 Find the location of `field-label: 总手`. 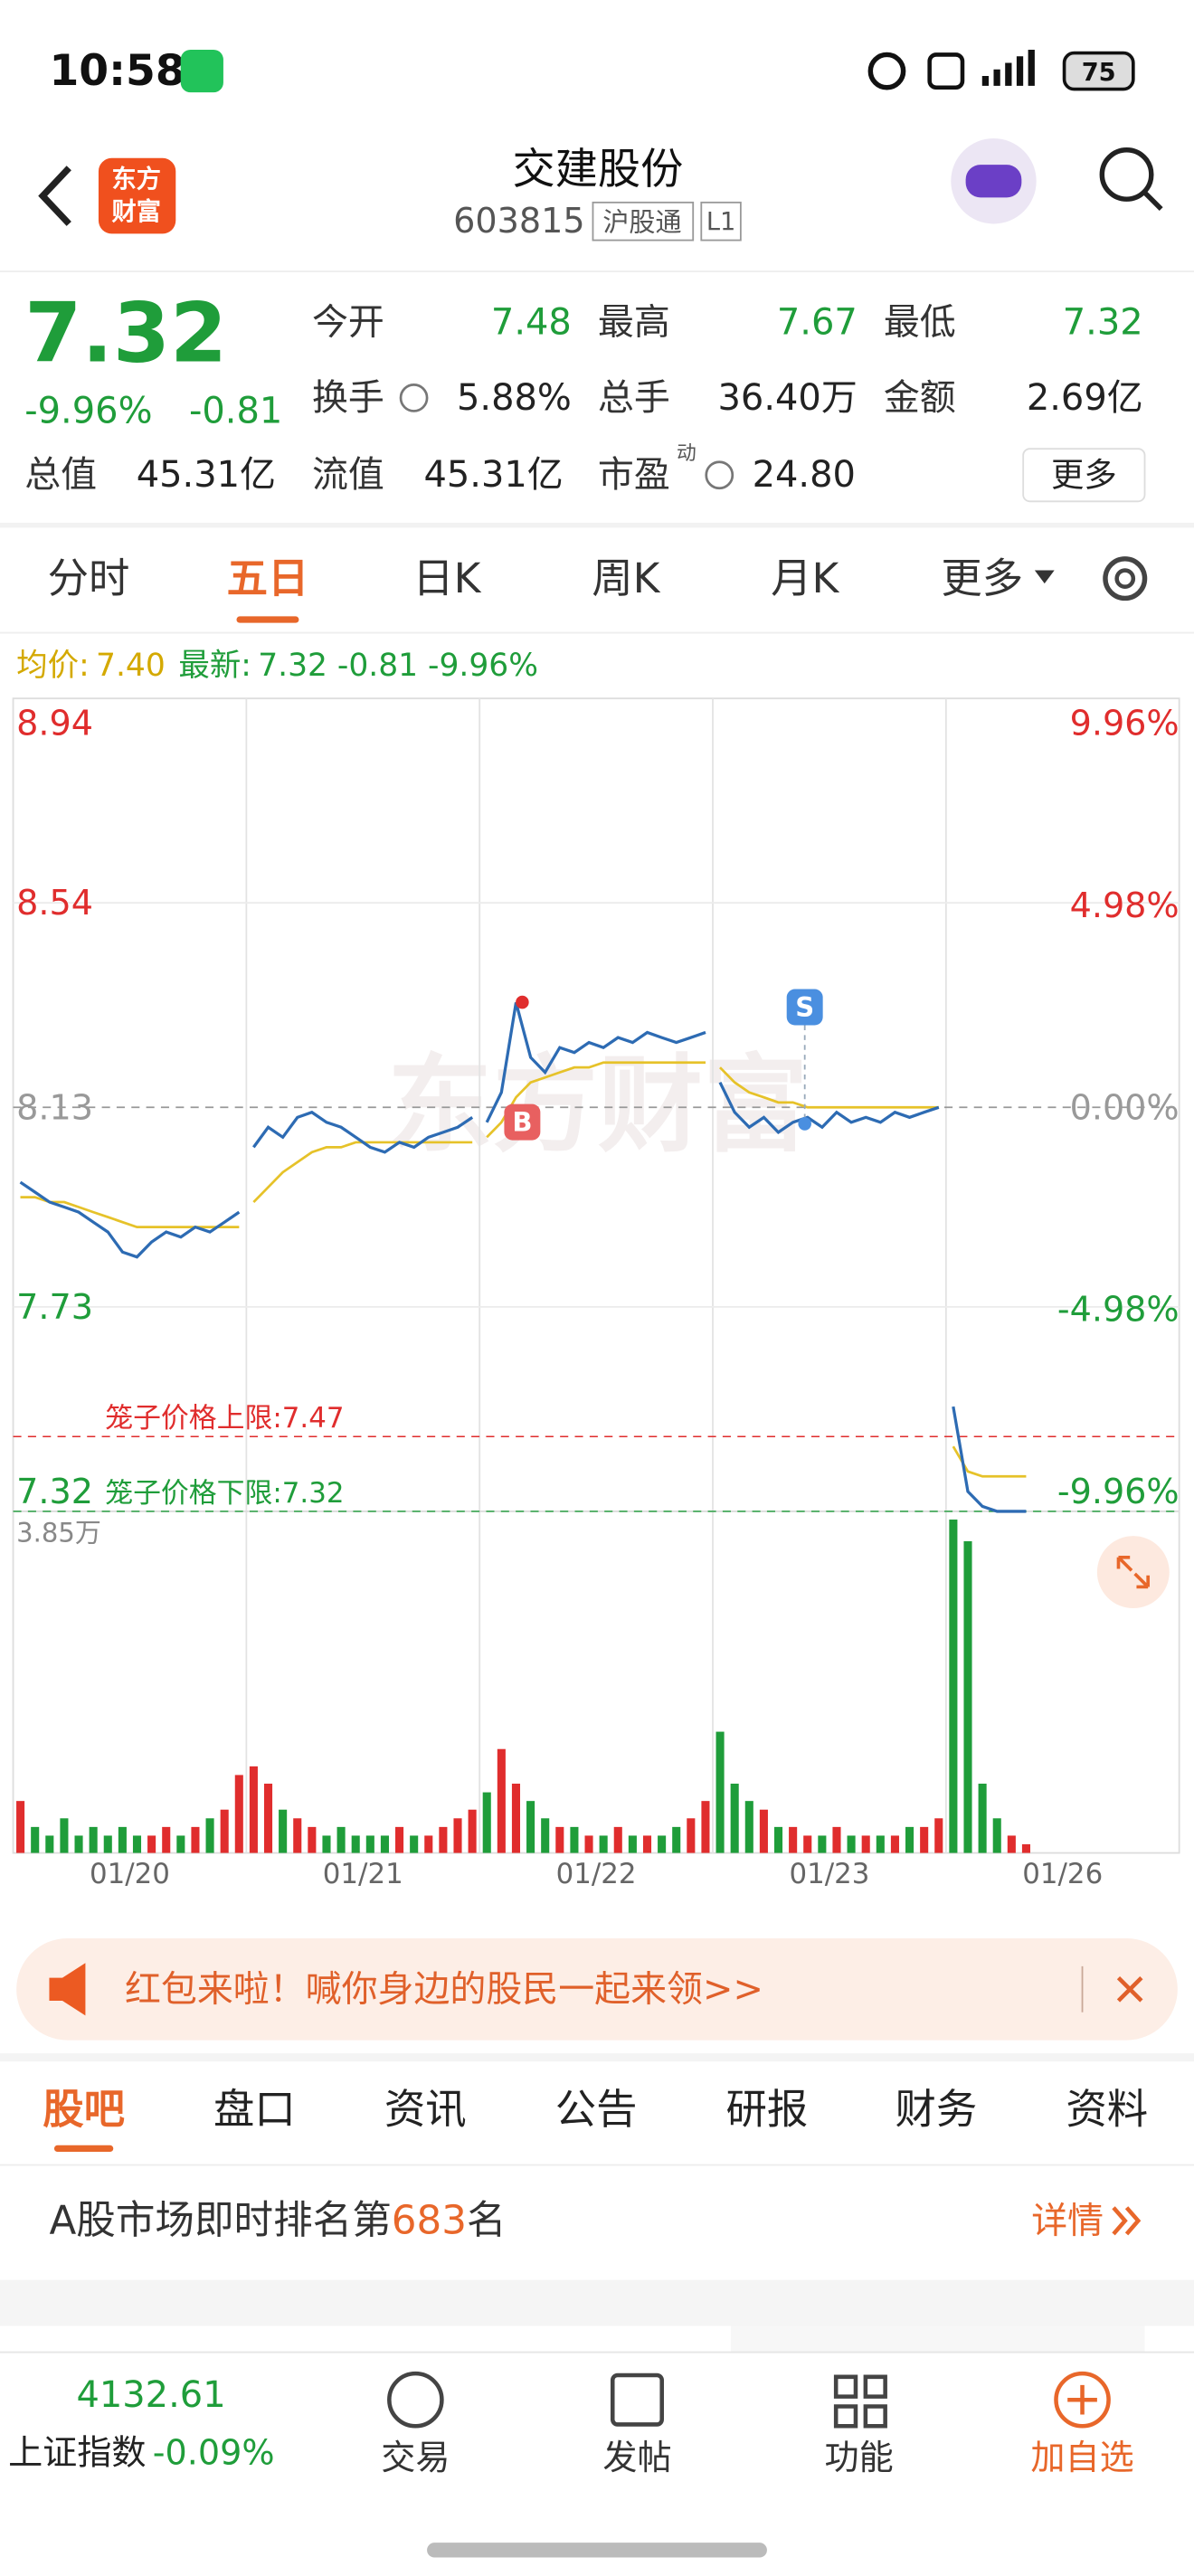

field-label: 总手 is located at coordinates (634, 398).